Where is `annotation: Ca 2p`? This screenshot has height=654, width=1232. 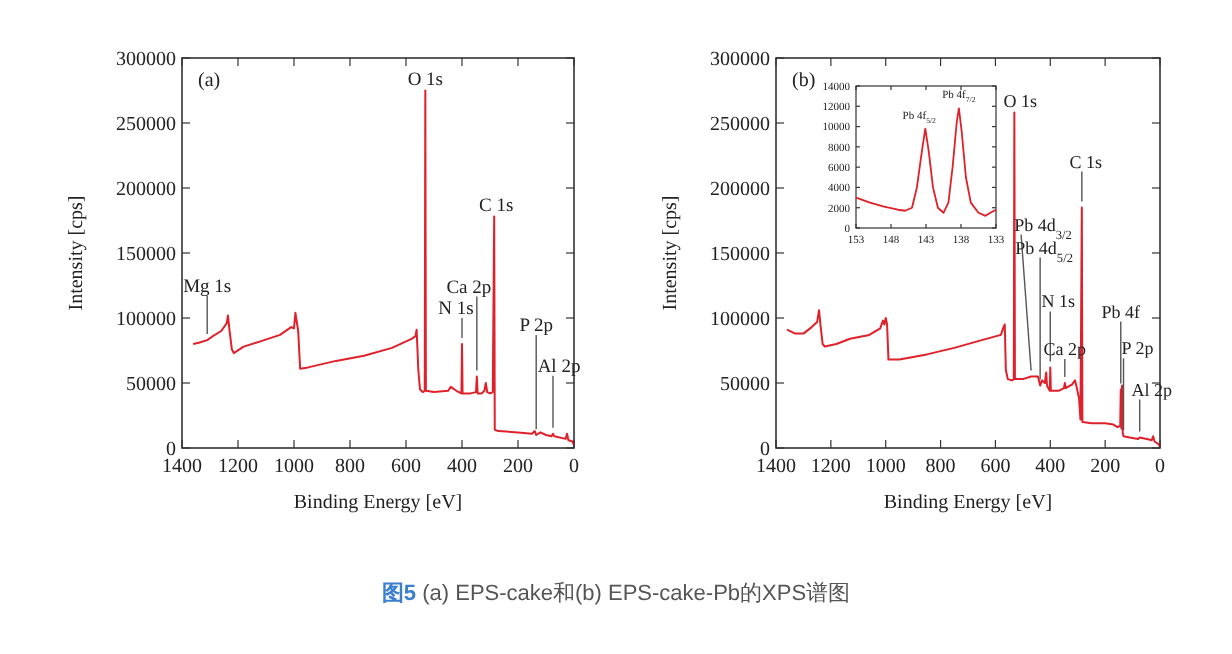 annotation: Ca 2p is located at coordinates (469, 288).